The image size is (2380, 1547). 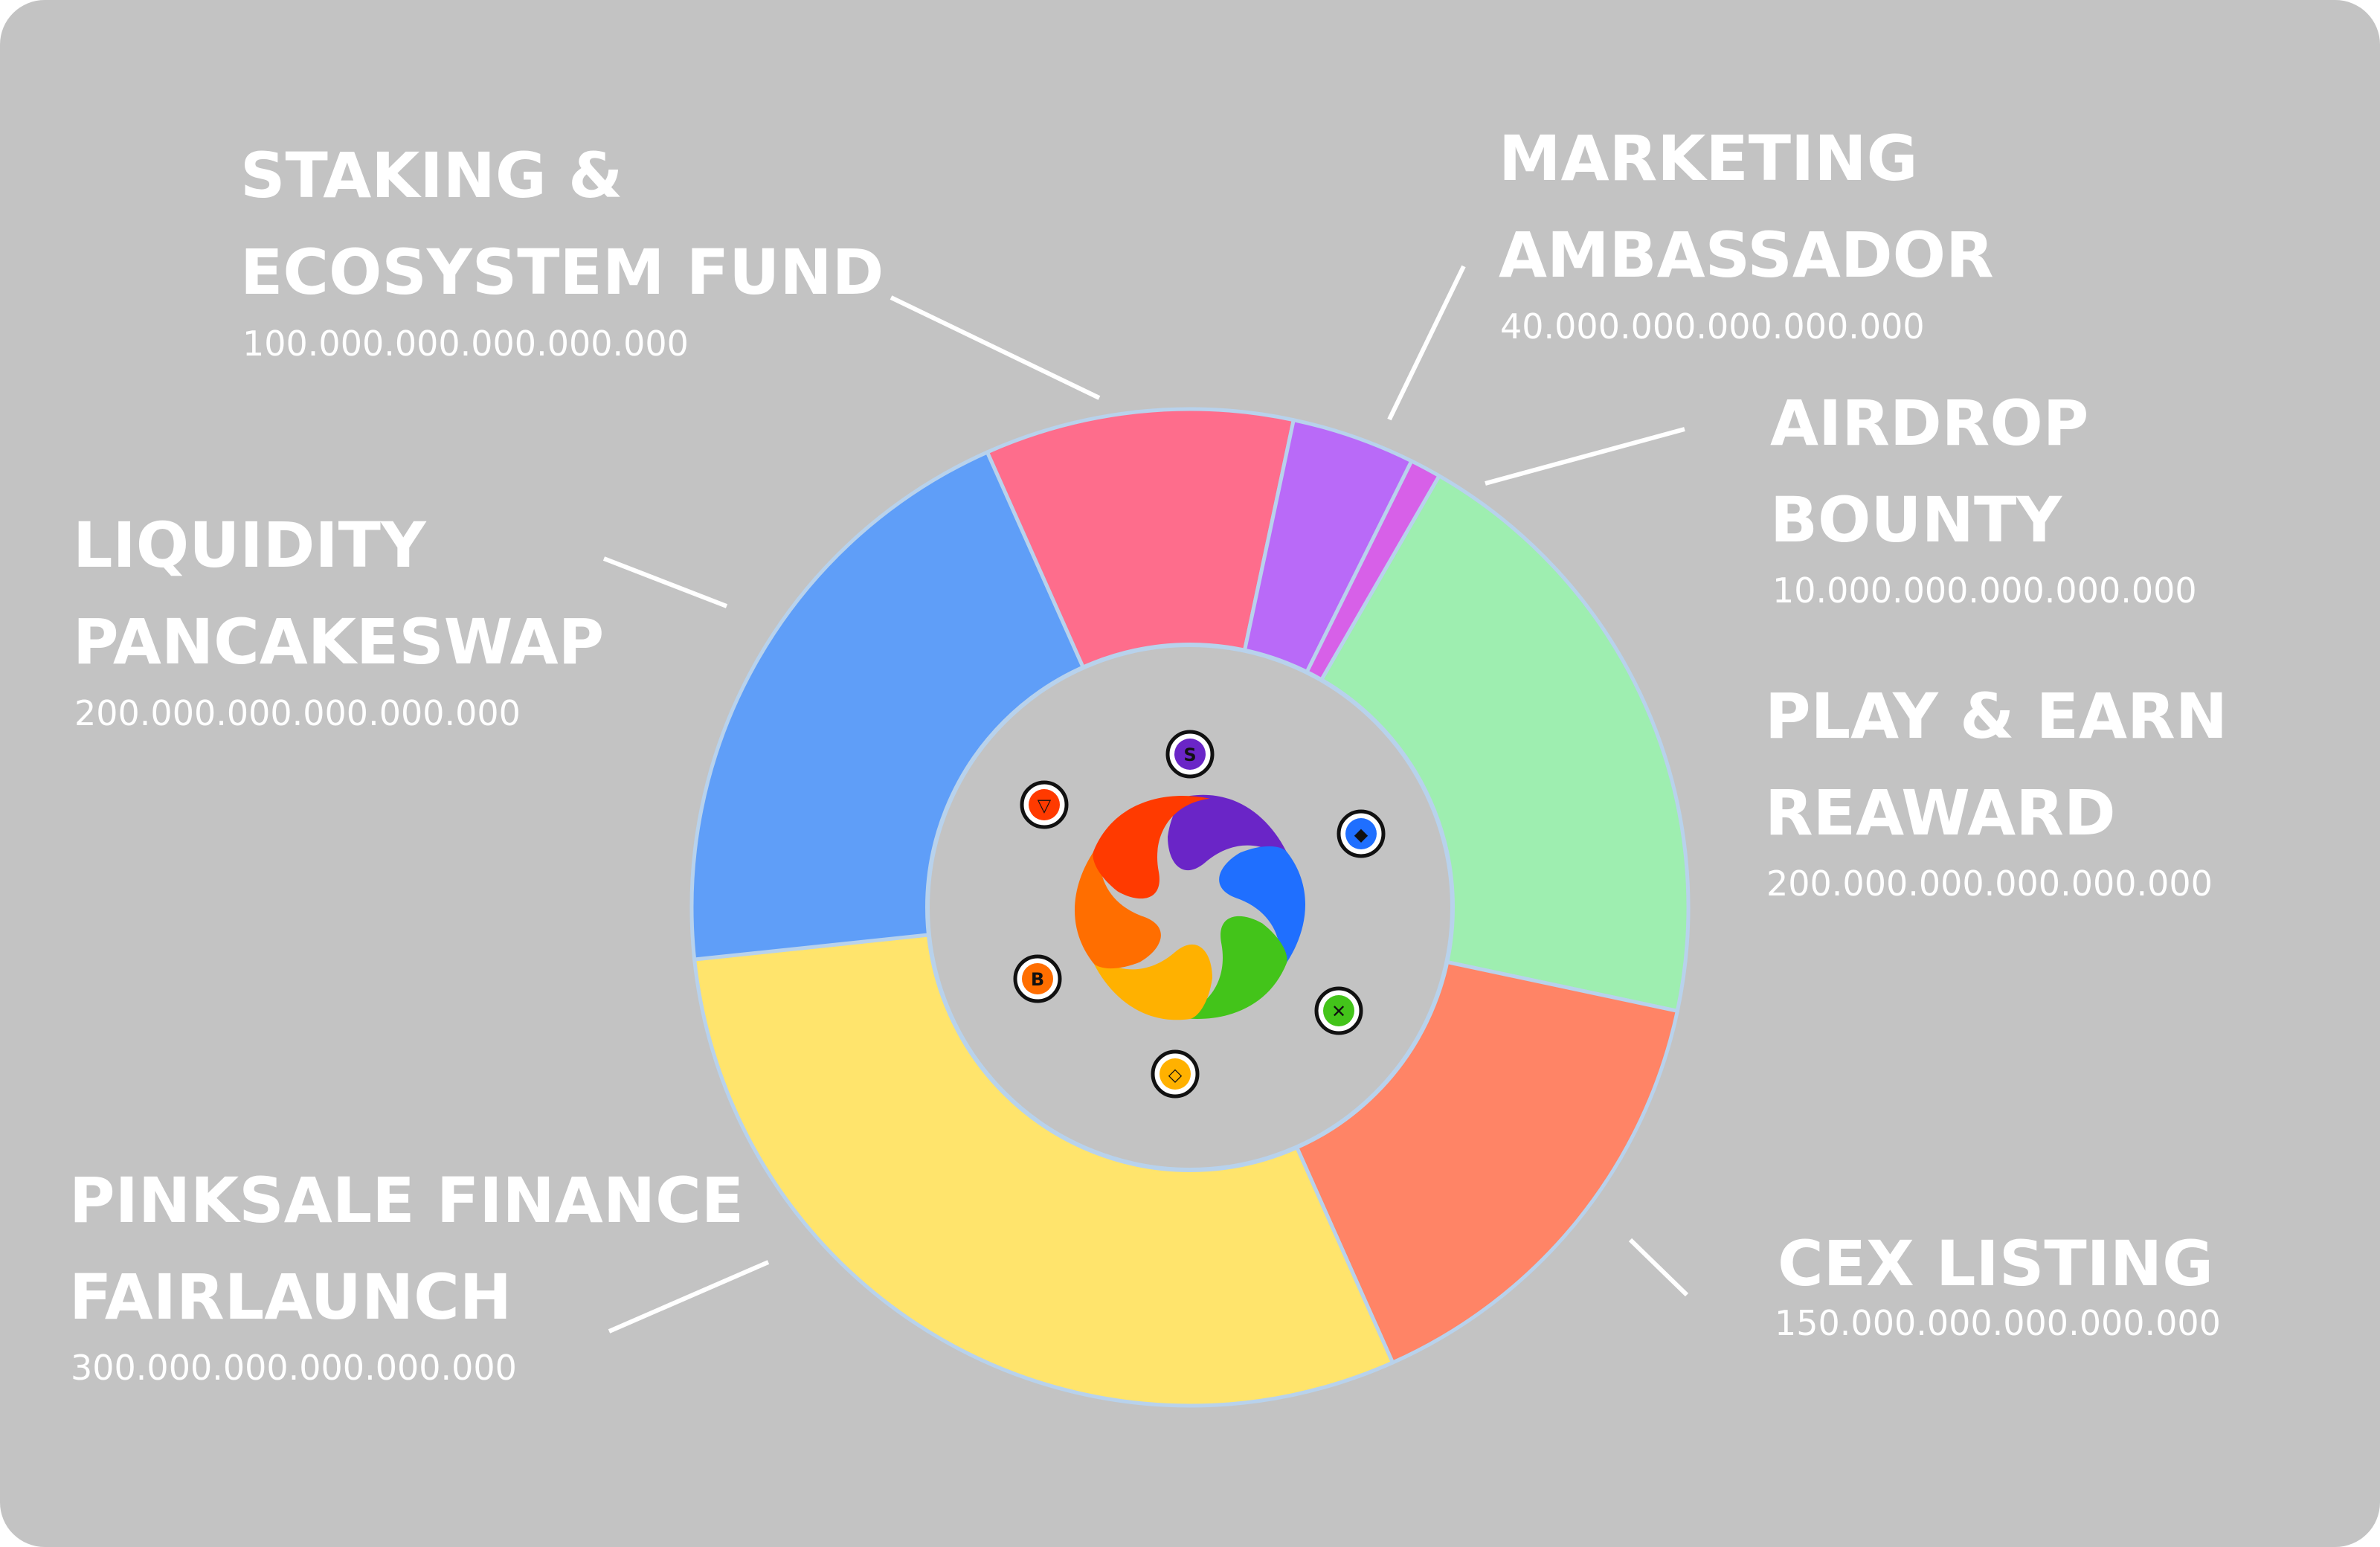 I want to click on label-staking-line2: ECOSYSTEM FUND, so click(x=562, y=272).